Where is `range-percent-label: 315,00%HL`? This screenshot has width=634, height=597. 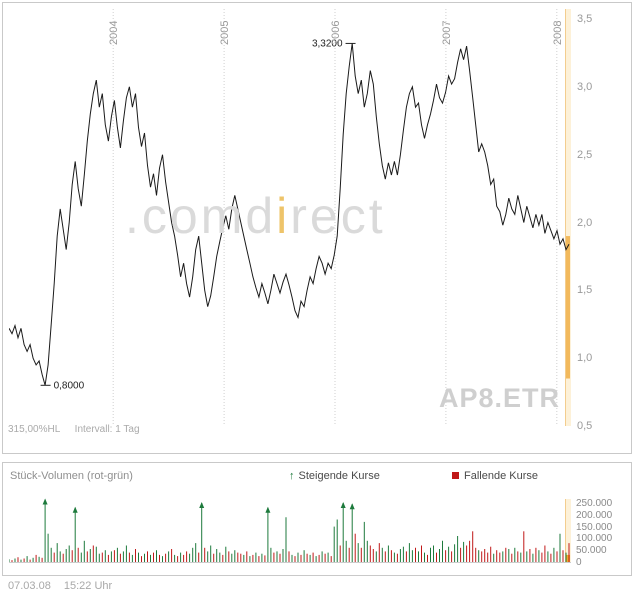
range-percent-label: 315,00%HL is located at coordinates (34, 429).